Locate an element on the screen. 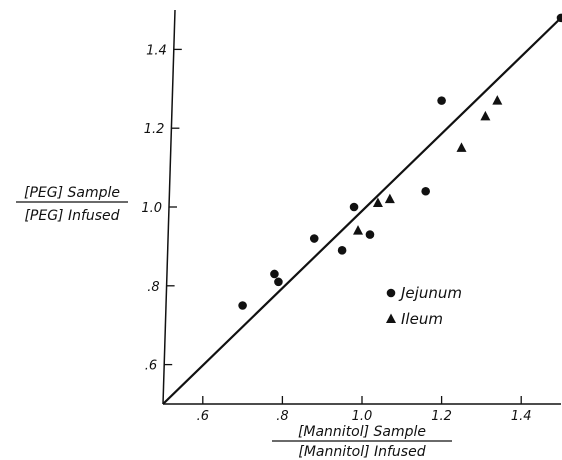 This screenshot has width=562, height=460. y-axis-title-denominator: [PEG] Infused is located at coordinates (71, 216).